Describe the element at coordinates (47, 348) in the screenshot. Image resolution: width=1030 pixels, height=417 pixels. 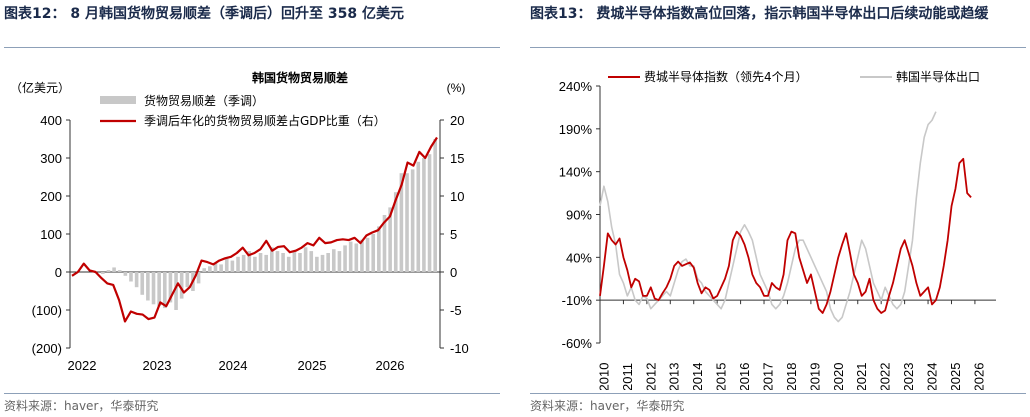
I see `left-tick-label: (200)` at that location.